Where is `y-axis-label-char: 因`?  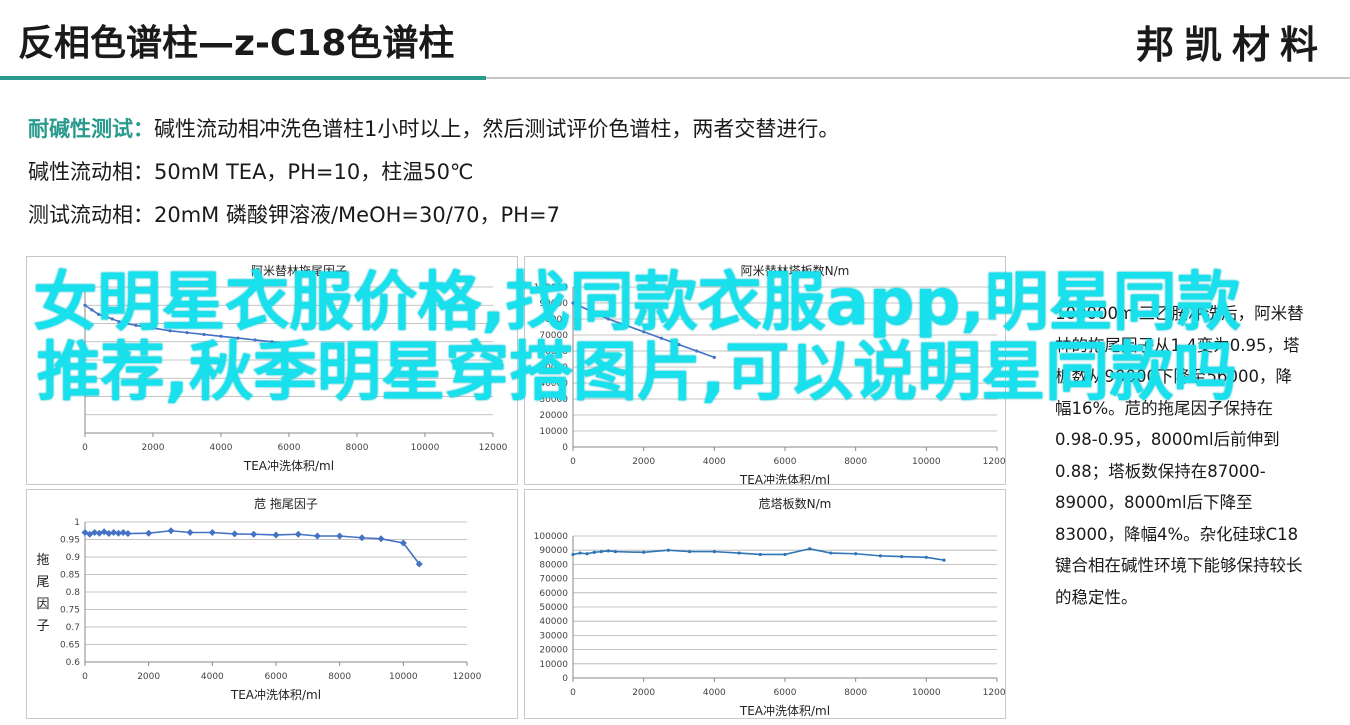
y-axis-label-char: 因 is located at coordinates (42, 604).